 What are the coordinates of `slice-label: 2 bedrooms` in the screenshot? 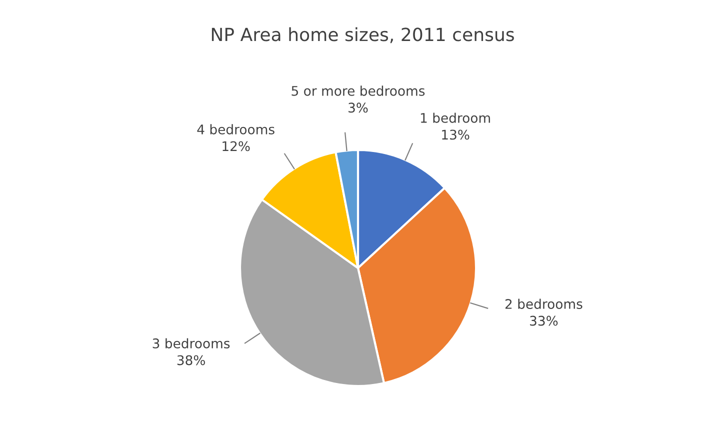 It's located at (543, 303).